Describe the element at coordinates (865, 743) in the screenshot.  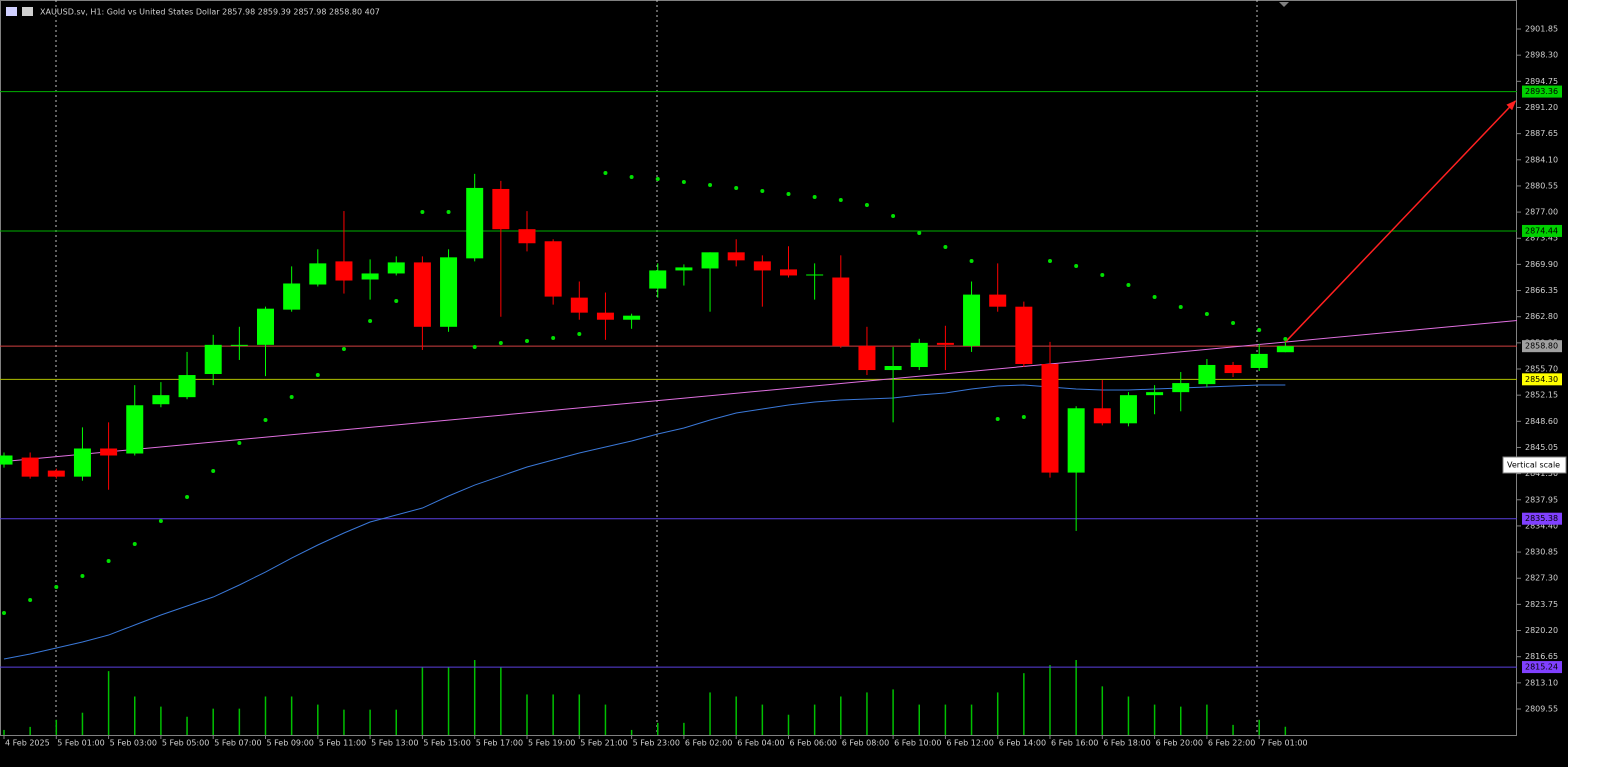
I see `x-tick-label: 6 Feb 08:00` at that location.